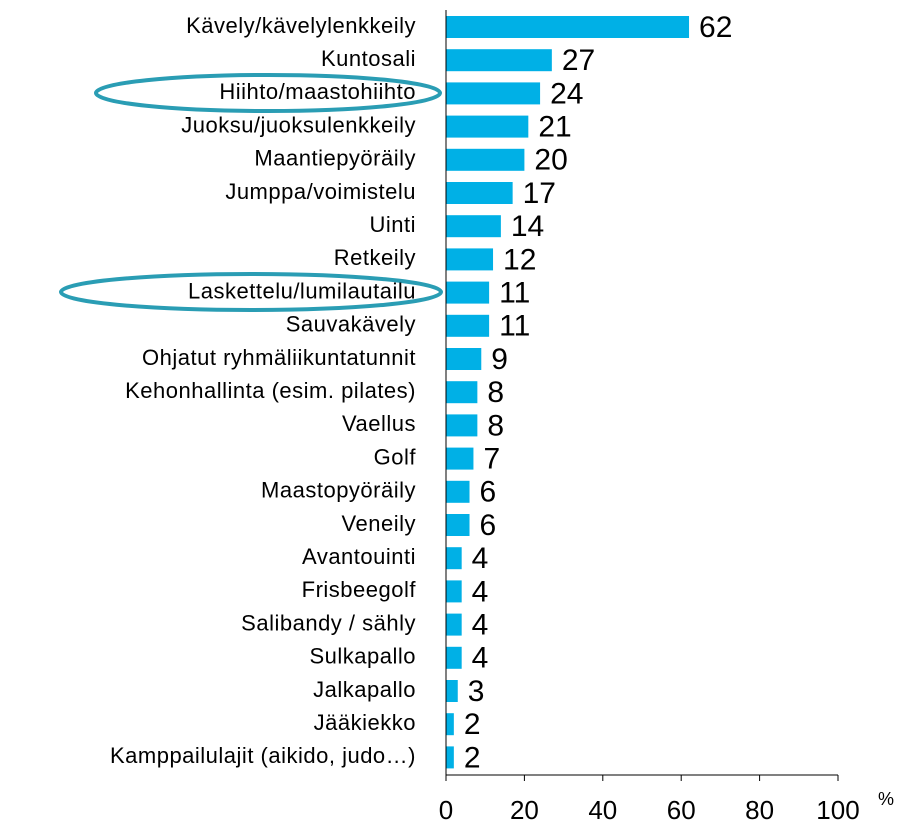  What do you see at coordinates (395, 456) in the screenshot?
I see `category-label: Golf` at bounding box center [395, 456].